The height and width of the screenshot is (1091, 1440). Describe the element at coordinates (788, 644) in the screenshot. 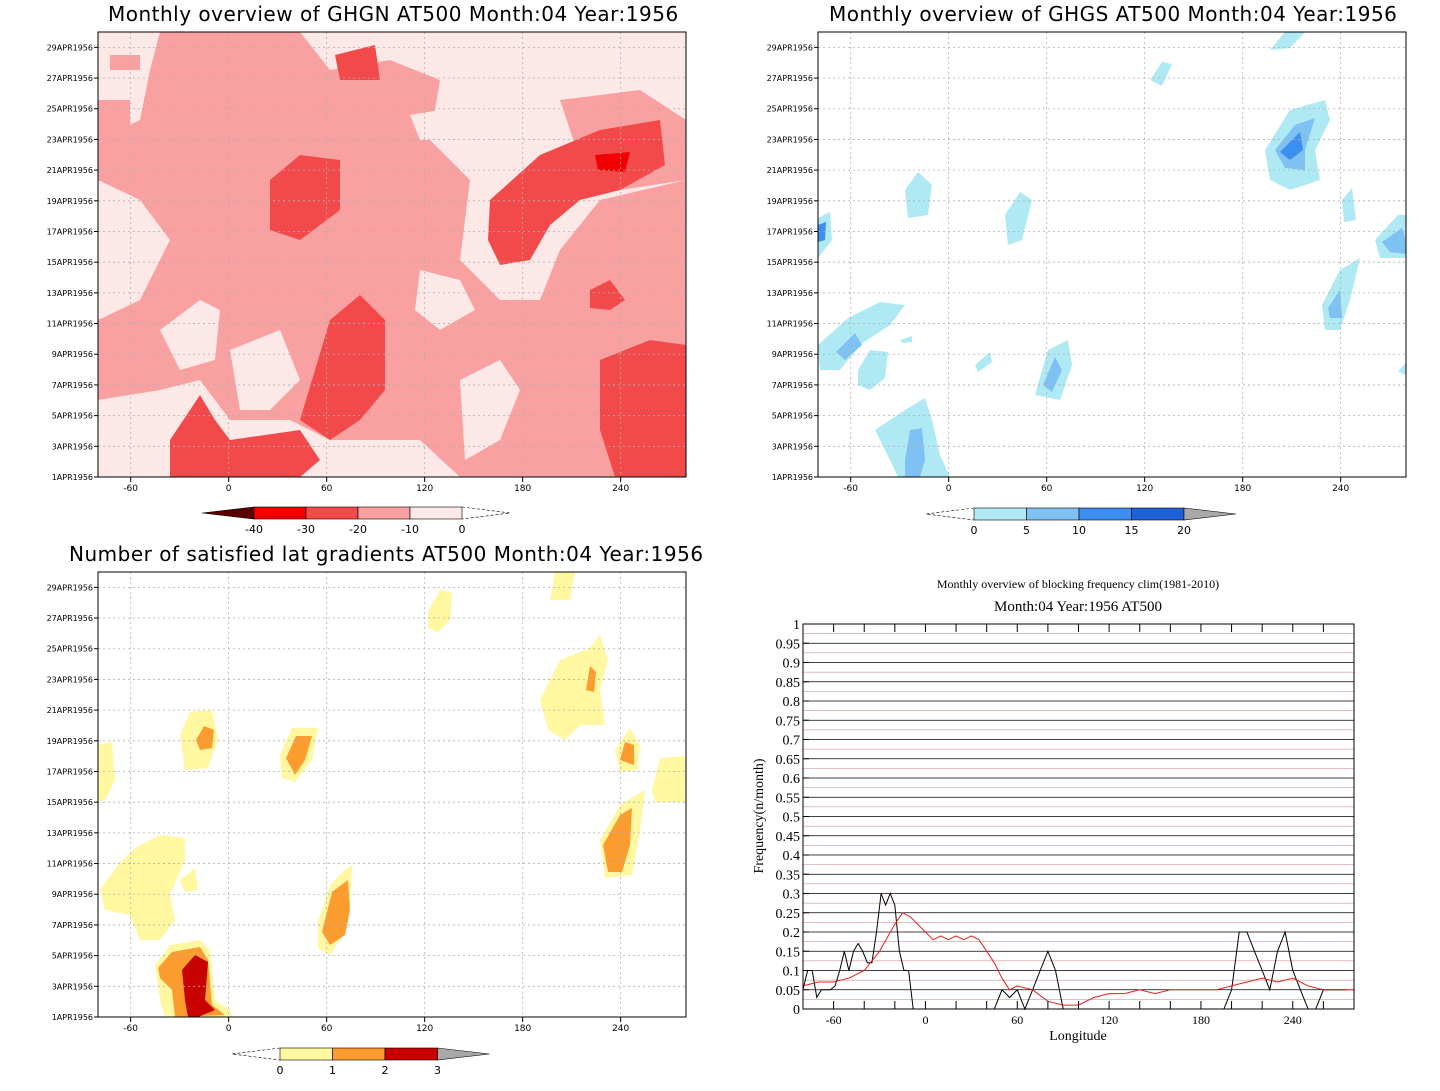

I see `y-tick-label: 0.95` at that location.